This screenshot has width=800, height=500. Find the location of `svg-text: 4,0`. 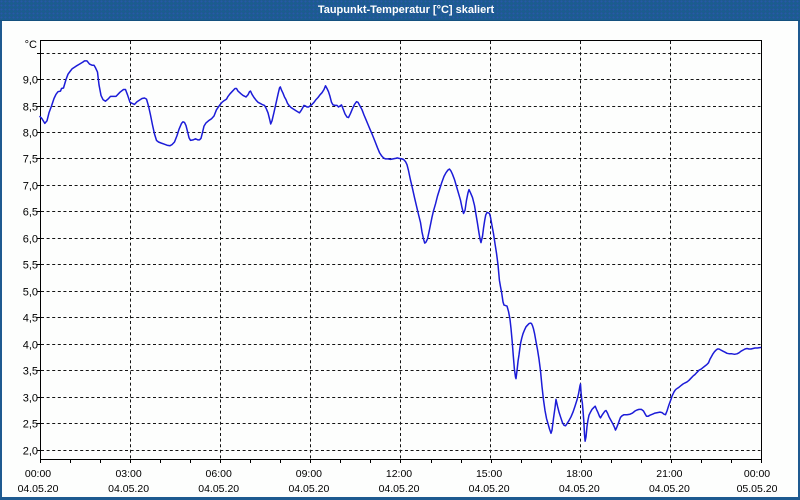

svg-text: 4,0 is located at coordinates (30, 346).